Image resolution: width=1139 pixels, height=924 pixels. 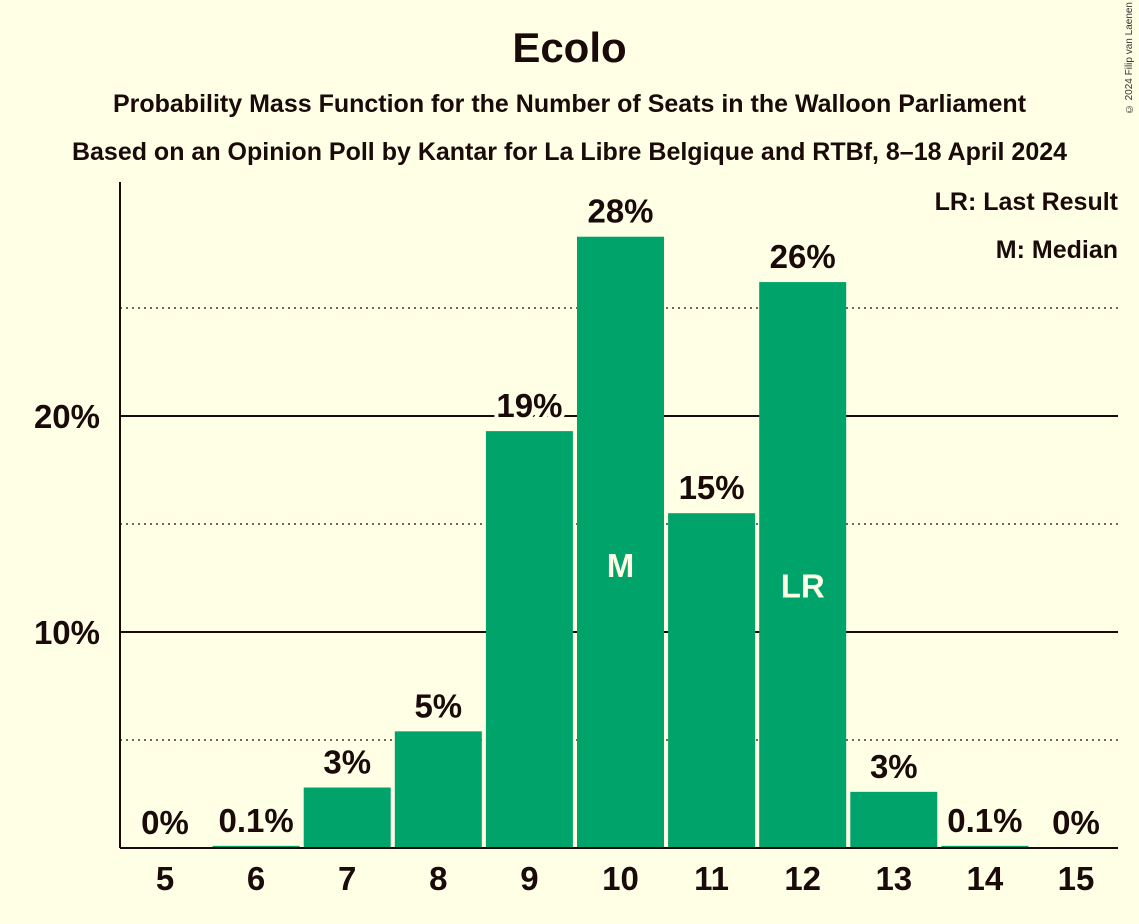 What do you see at coordinates (347, 878) in the screenshot?
I see `x-tick-label: 7` at bounding box center [347, 878].